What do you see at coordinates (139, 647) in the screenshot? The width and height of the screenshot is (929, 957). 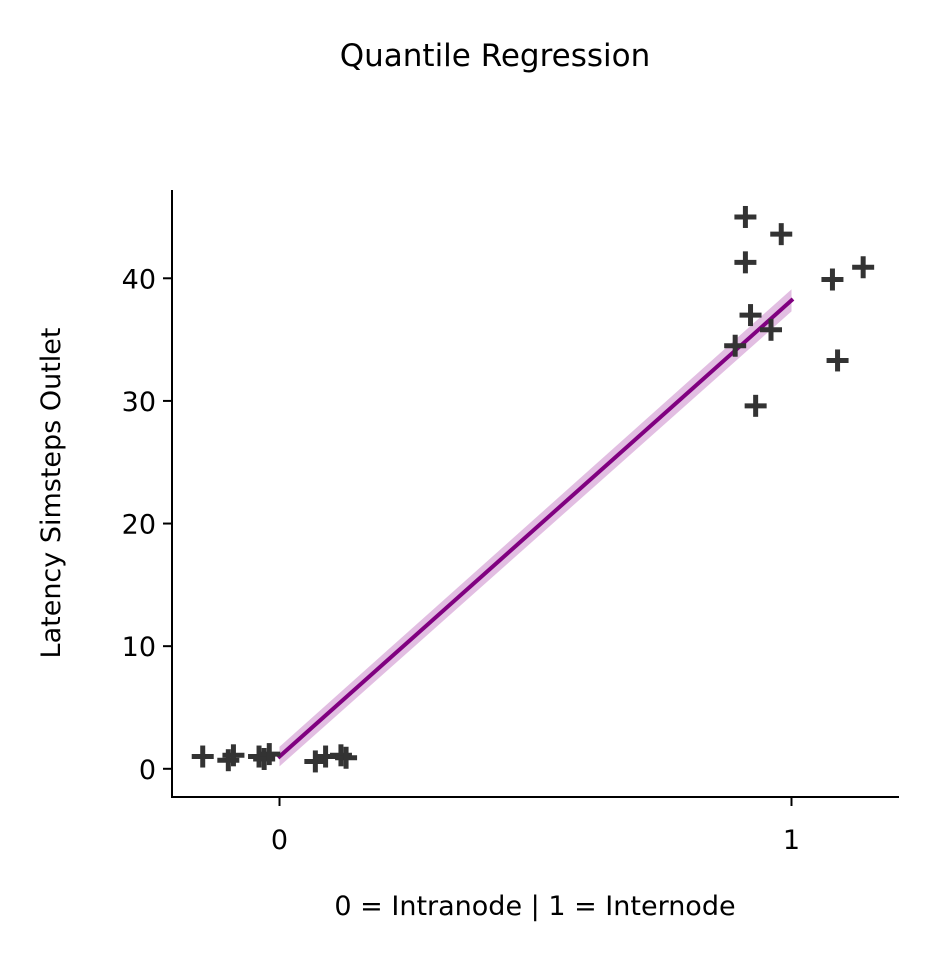 I see `y-tick-label: 10` at bounding box center [139, 647].